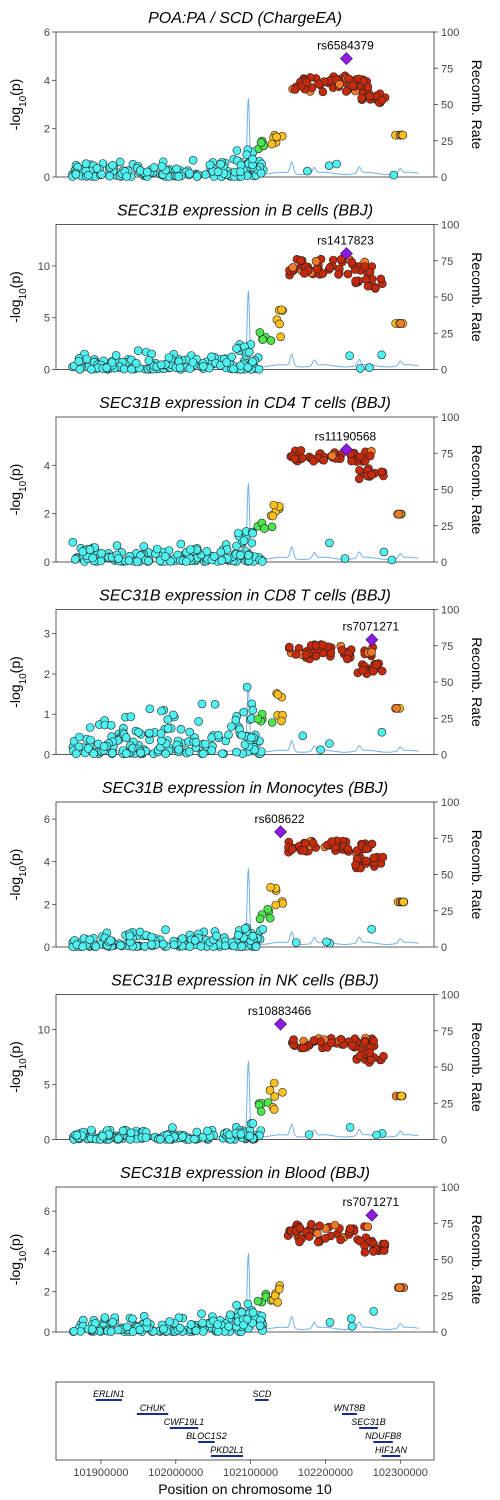 The width and height of the screenshot is (500, 1500). I want to click on y-axis-label: -log10(p), so click(18, 297).